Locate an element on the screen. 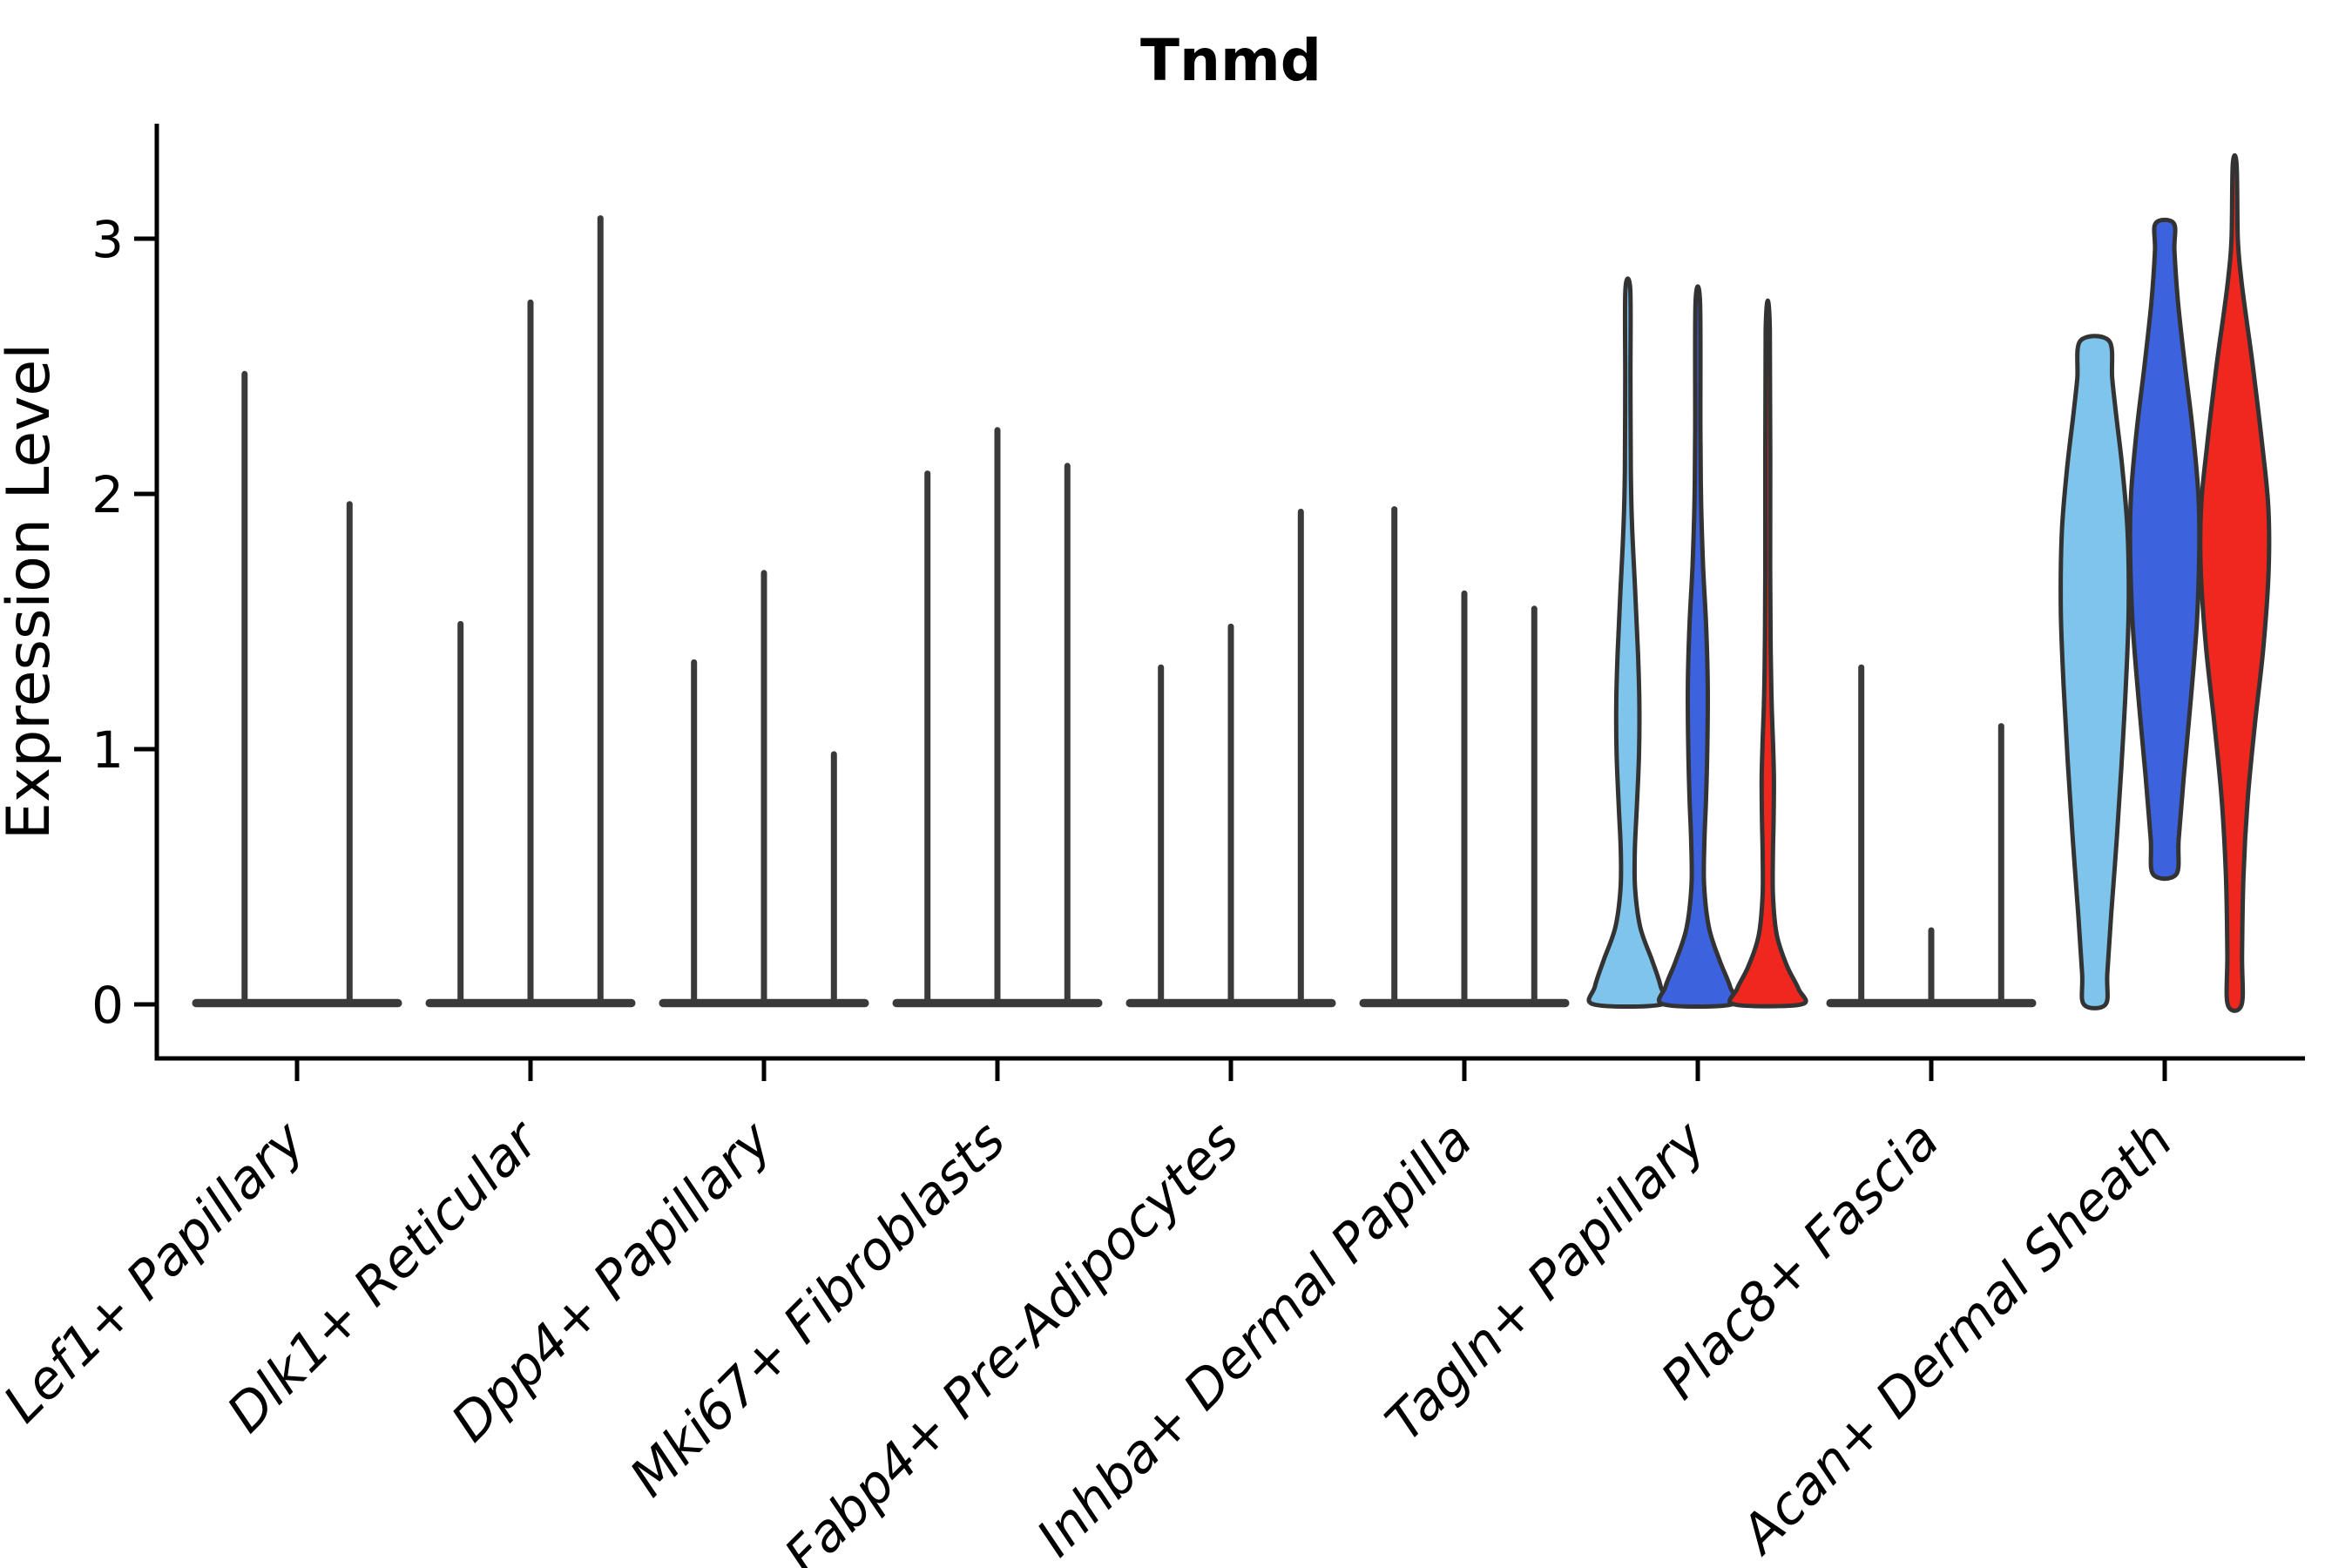 This screenshot has width=2352, height=1568. y-tick-label-2: 2 is located at coordinates (107, 495).